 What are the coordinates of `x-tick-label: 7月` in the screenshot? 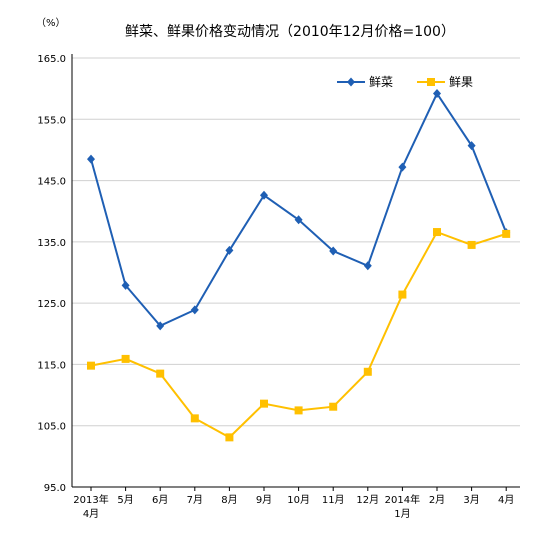 It's located at (195, 500).